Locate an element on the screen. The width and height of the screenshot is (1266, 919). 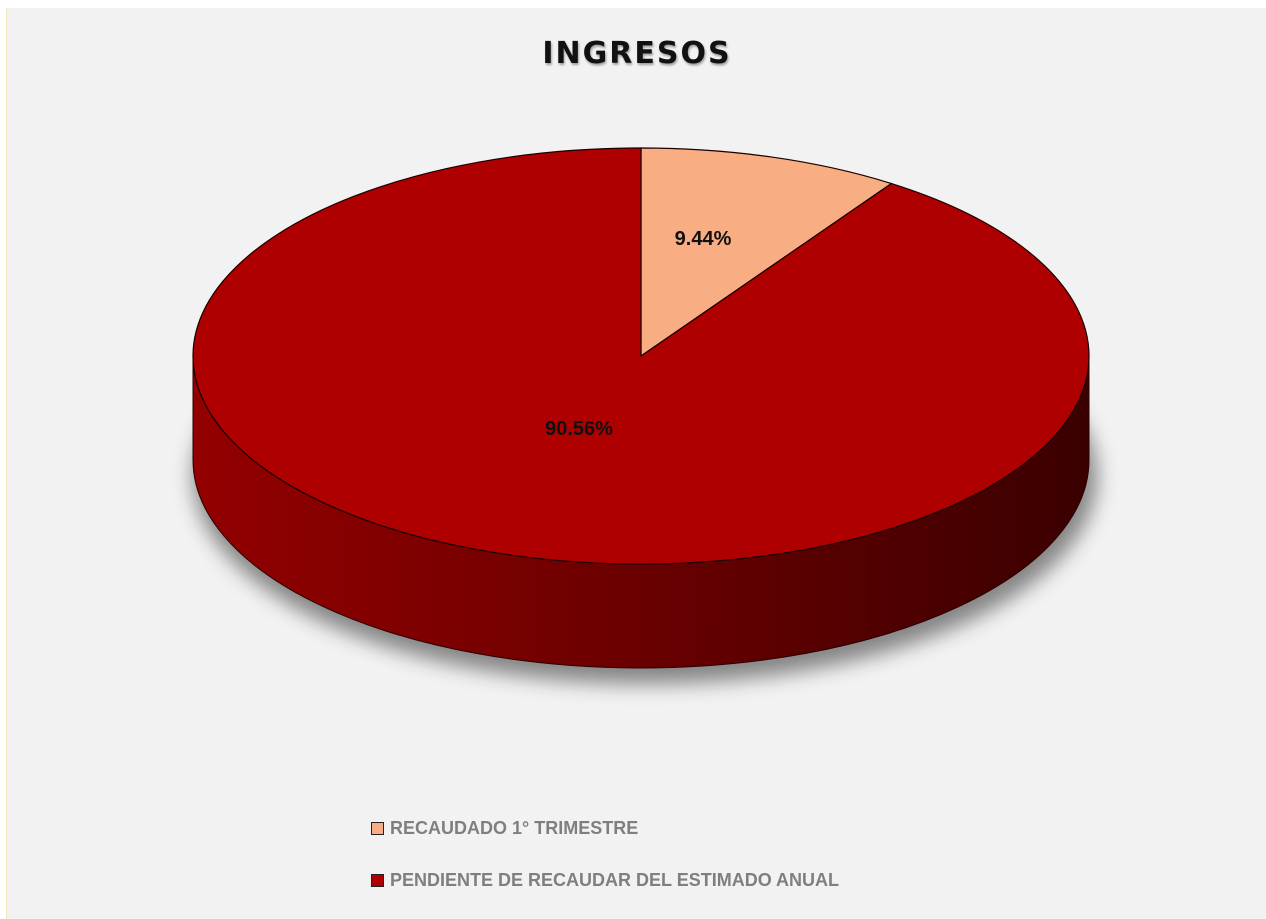
legend-swatch-pendiente is located at coordinates (377, 880).